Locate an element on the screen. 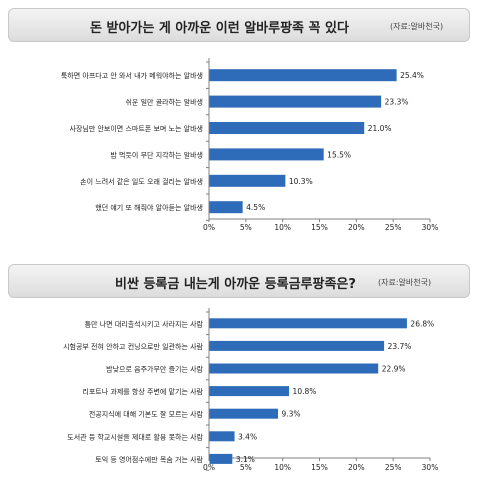  chart-title-2: 비싼 등록금 내는게 아까운 등록금루팡족은? is located at coordinates (235, 284).